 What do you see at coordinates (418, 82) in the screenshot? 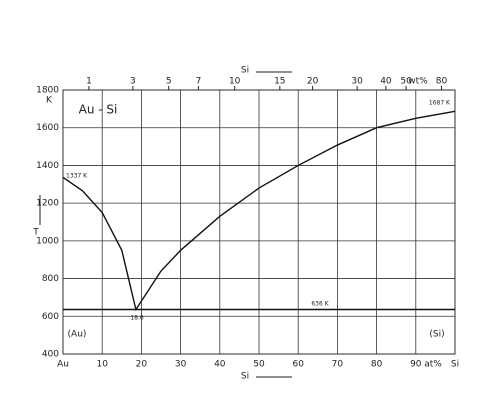
I see `x2-unit: wt%` at bounding box center [418, 82].